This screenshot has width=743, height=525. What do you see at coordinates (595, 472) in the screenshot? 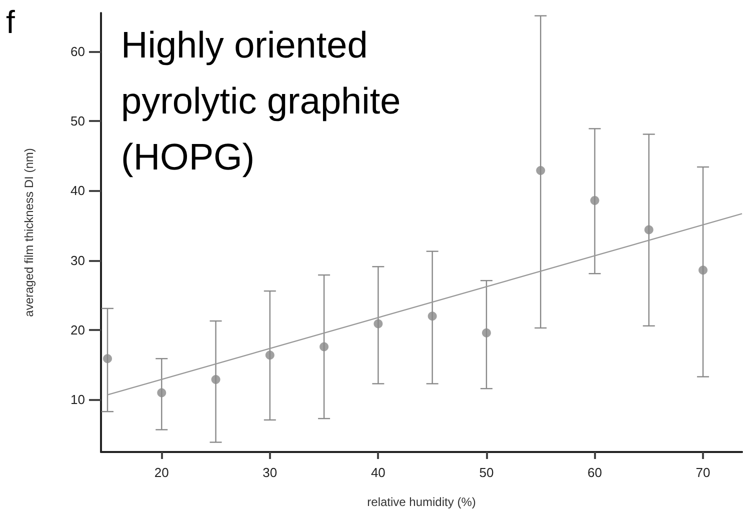
I see `x-tick-label: 60` at bounding box center [595, 472].